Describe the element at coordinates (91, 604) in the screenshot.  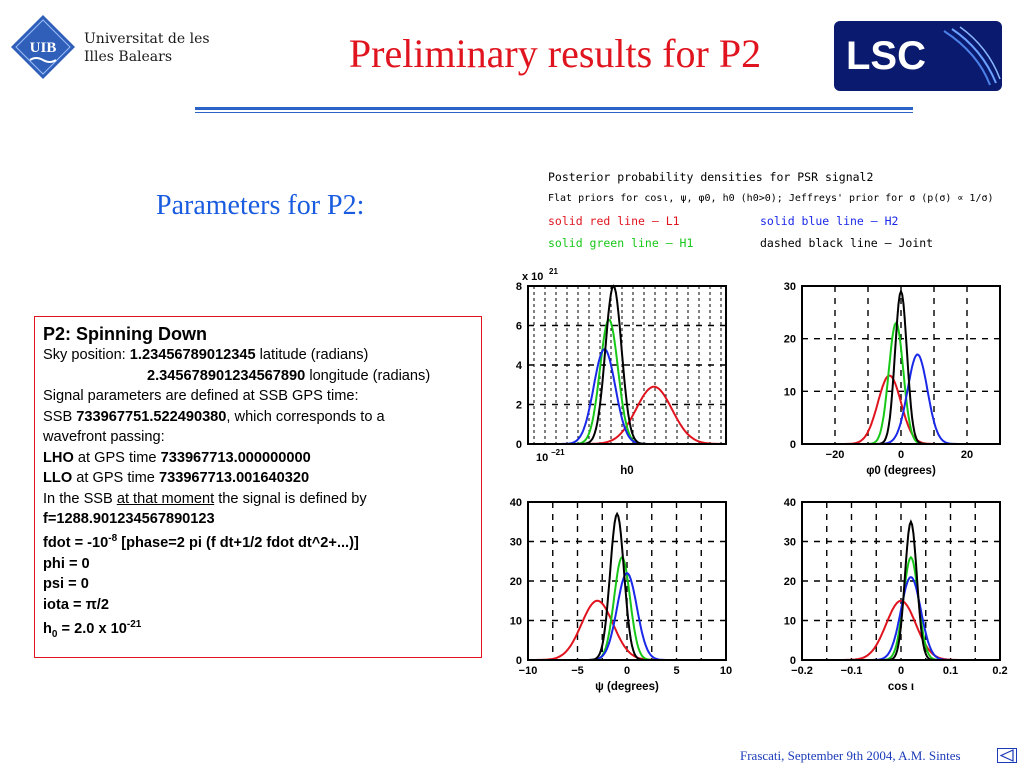
I see `iota-pi: π` at that location.